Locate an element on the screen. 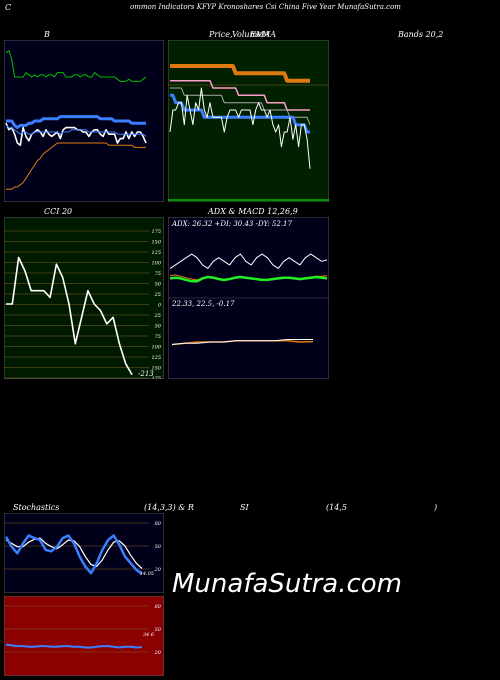 This screenshot has height=680, width=500. brand-watermark: MunafaSutra.com is located at coordinates (287, 584).